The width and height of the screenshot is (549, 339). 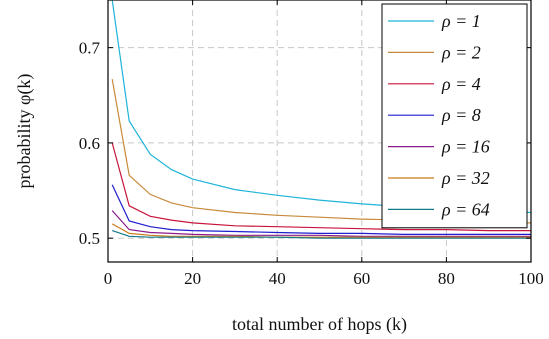 I want to click on x-tick-label: 20, so click(x=192, y=278).